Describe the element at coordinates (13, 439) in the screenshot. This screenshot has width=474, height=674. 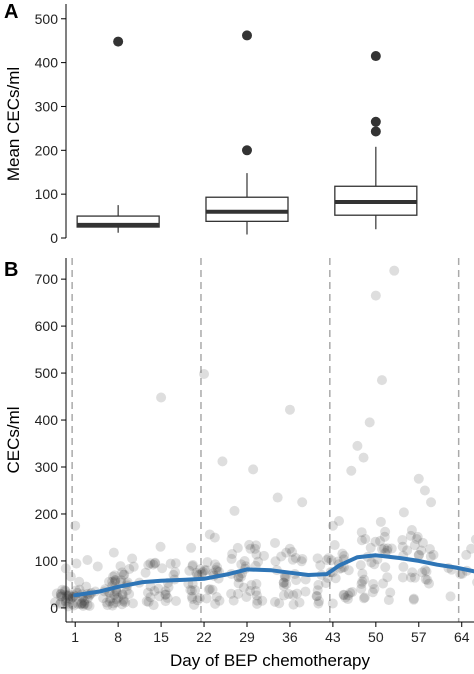
I see `panel-b-y-axis-title: CECs/ml` at that location.